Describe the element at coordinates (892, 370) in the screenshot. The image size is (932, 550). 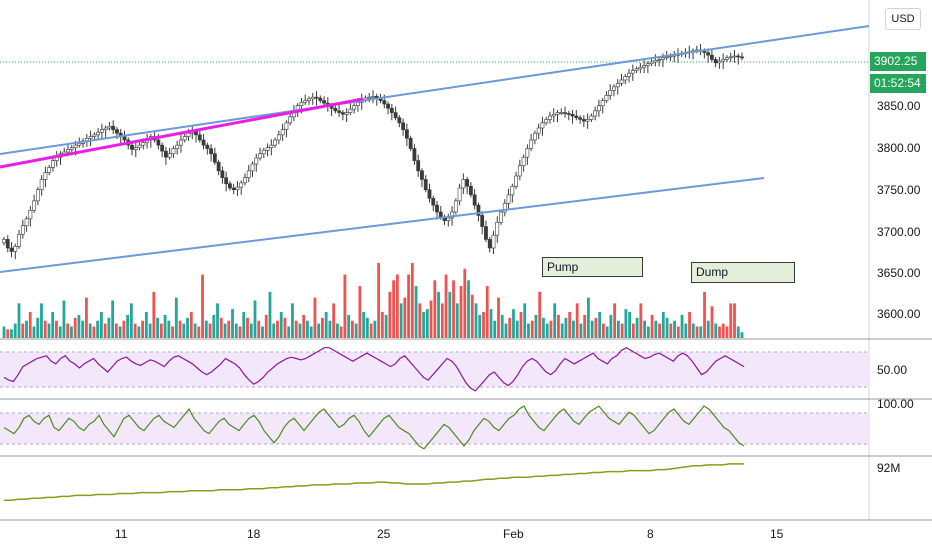
I see `rsi-axis-label: 50.00` at that location.